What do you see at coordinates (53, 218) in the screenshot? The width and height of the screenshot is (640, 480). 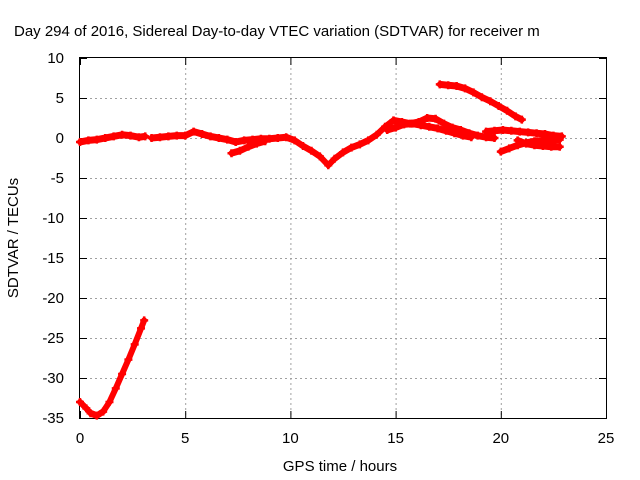 I see `y-tick-label: -10` at bounding box center [53, 218].